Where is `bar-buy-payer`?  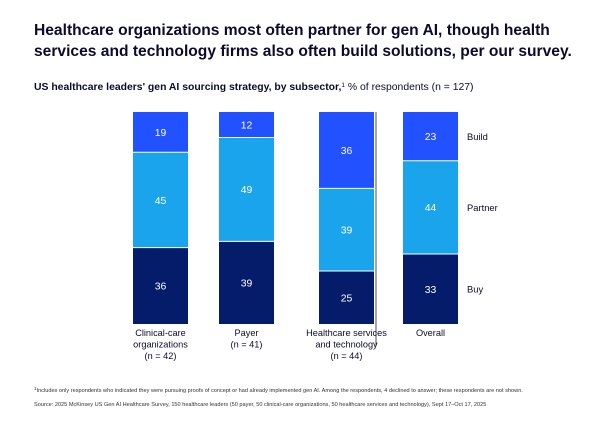
bar-buy-payer is located at coordinates (246, 282).